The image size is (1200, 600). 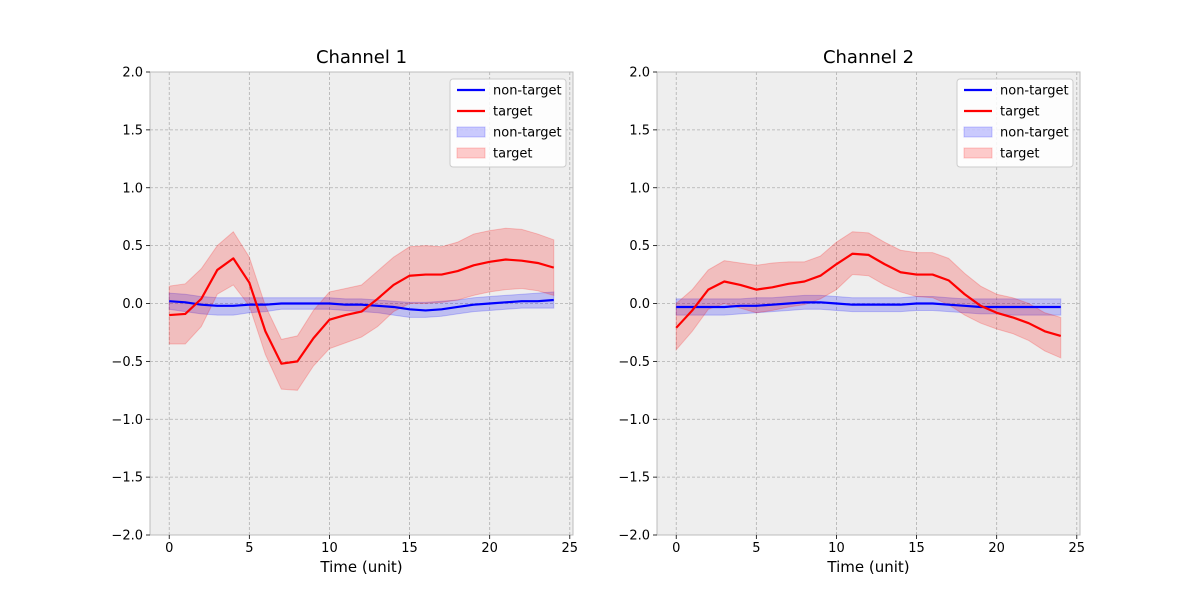 I want to click on chart-title: Channel 2, so click(x=868, y=57).